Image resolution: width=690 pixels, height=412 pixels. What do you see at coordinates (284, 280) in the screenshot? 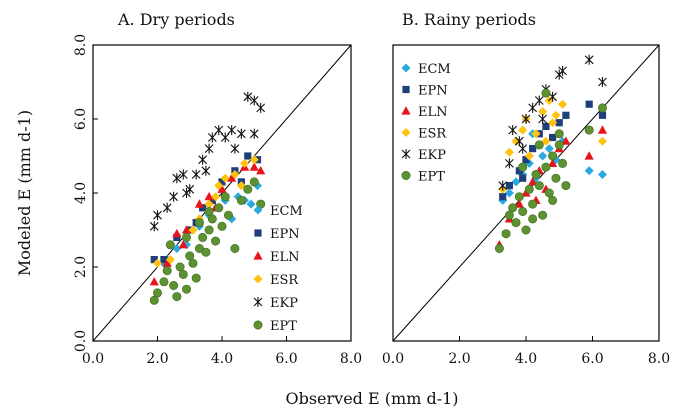
I see `legend-label-esr: ESR` at bounding box center [284, 280].